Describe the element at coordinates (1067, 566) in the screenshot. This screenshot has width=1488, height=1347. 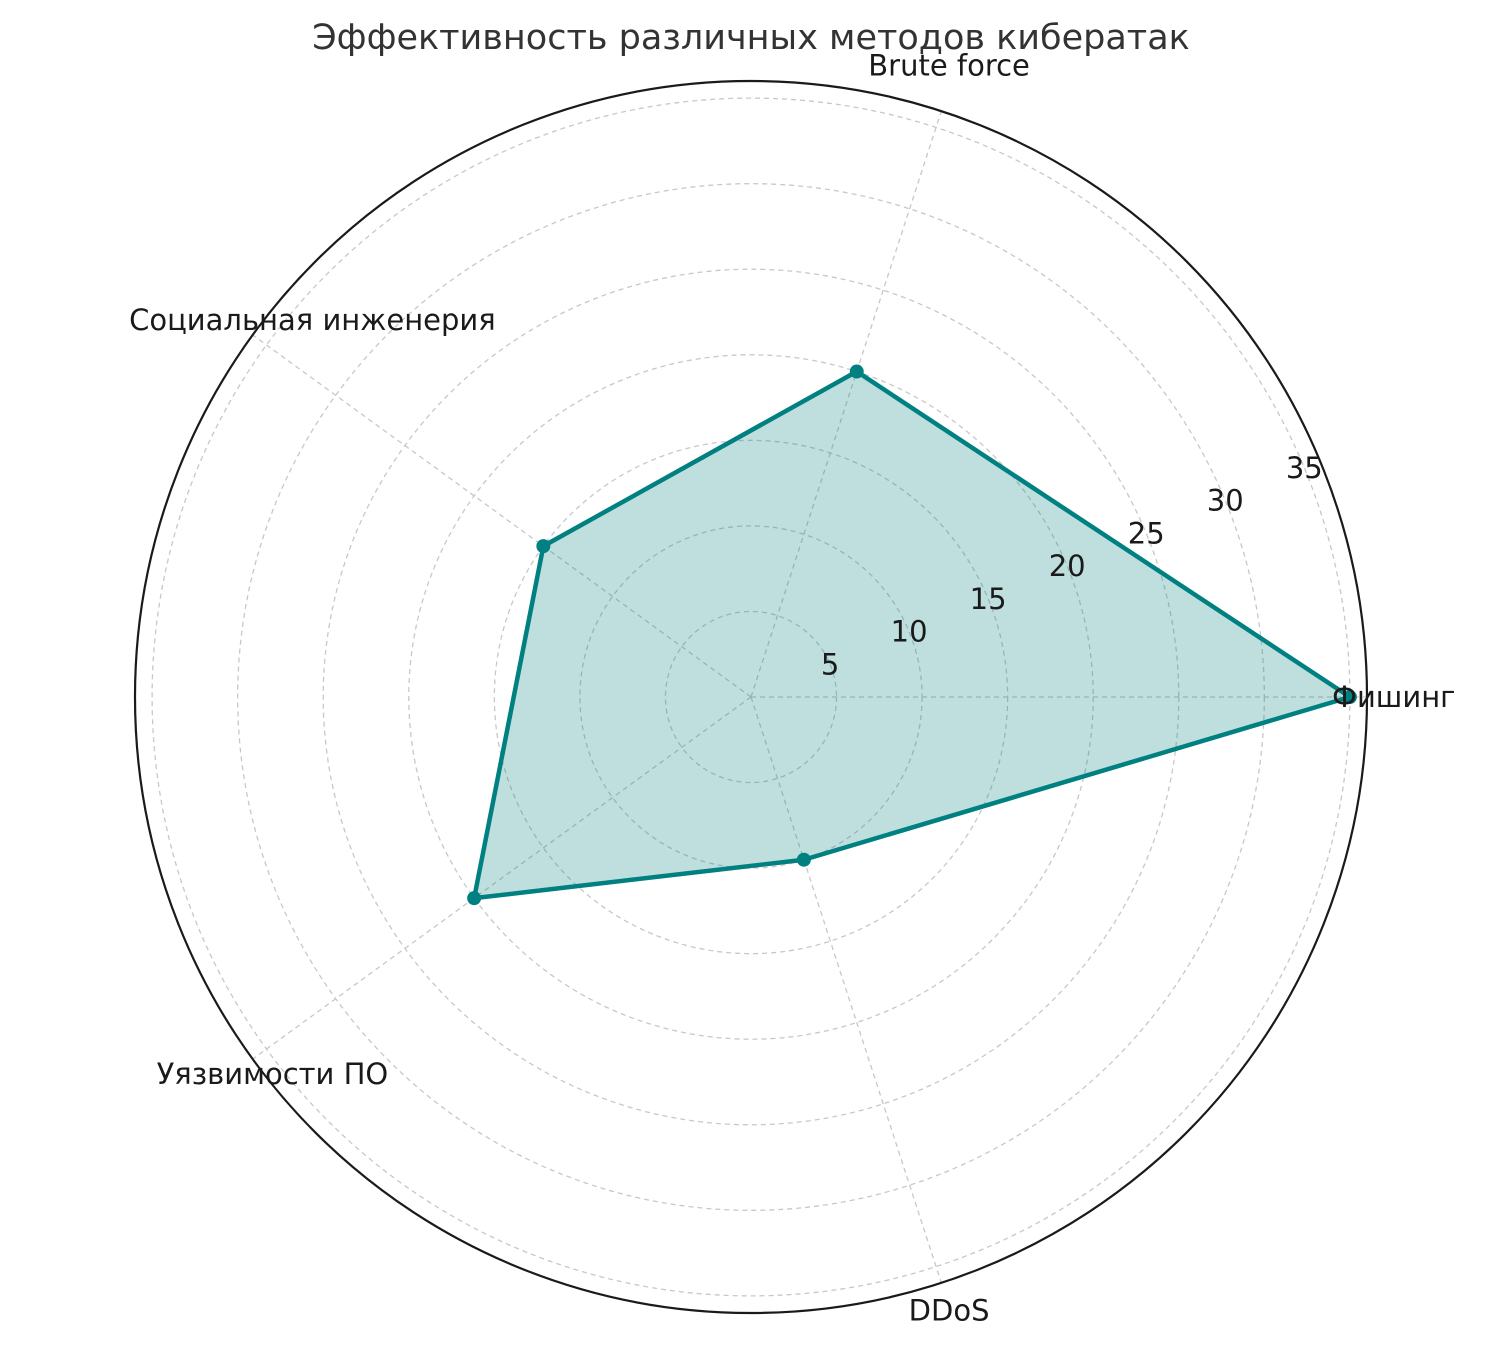
I see `r-tick-label: 20` at that location.